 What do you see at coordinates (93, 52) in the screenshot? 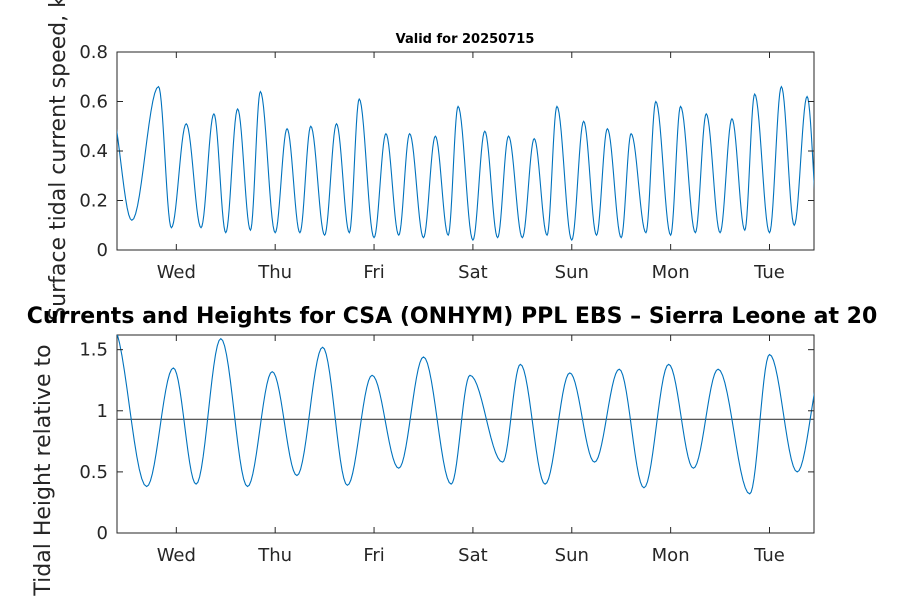
I see `current-speed-y-tick-label: 0.8` at bounding box center [93, 52].